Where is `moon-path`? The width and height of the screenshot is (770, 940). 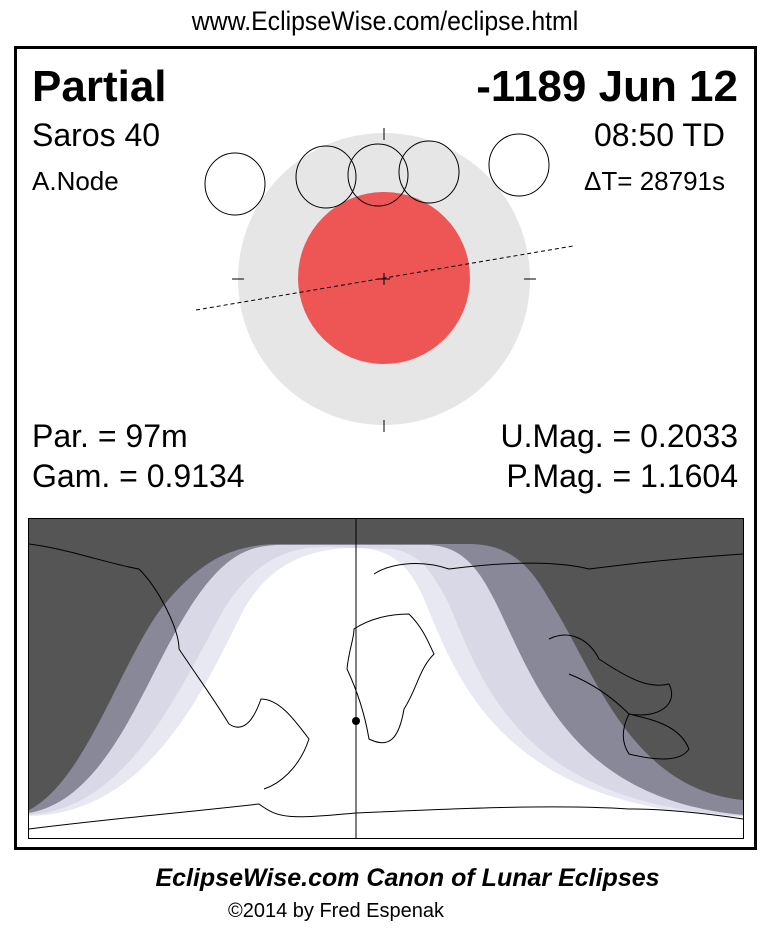
moon-path is located at coordinates (384, 278).